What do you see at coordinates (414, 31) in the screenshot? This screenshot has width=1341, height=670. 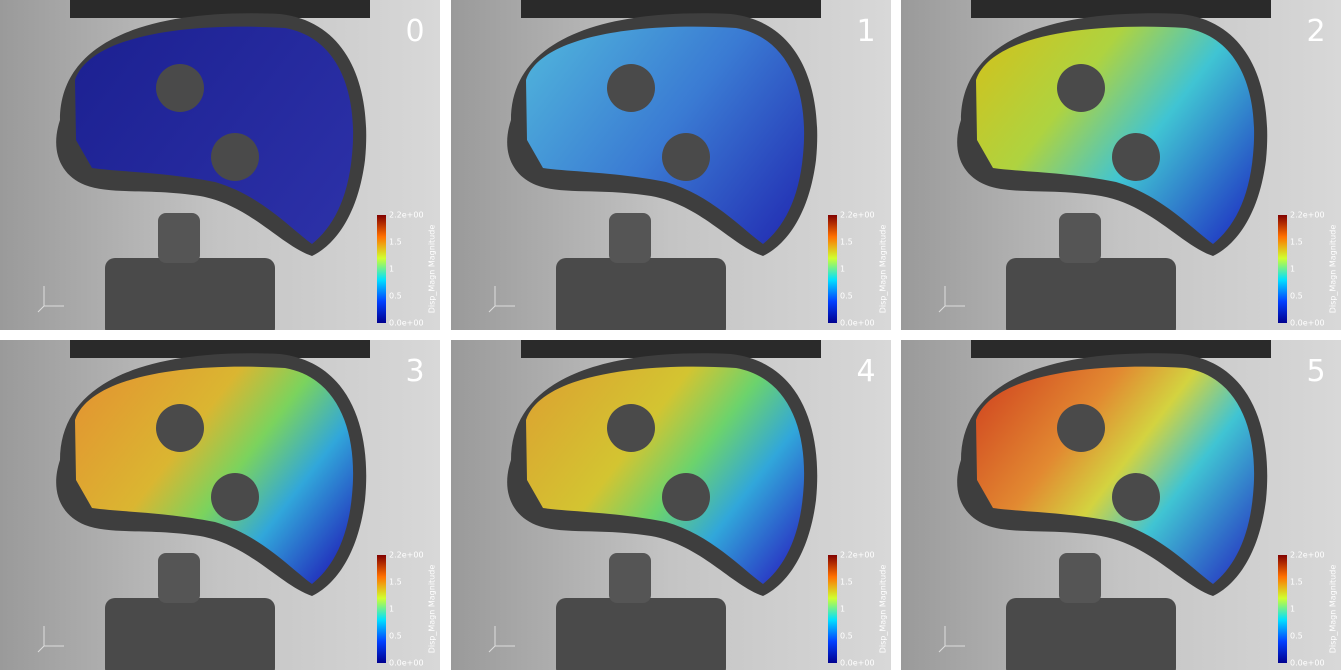 I see `panel-label: 0` at bounding box center [414, 31].